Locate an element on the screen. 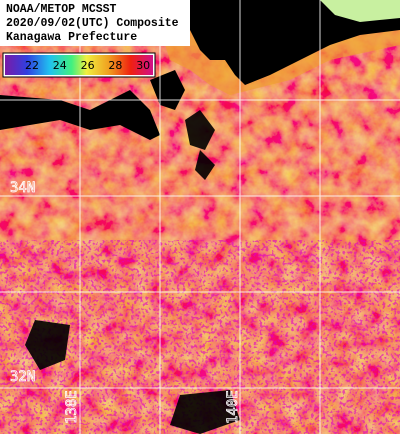  header-line: Kanagawa Prefecture is located at coordinates (71, 37).